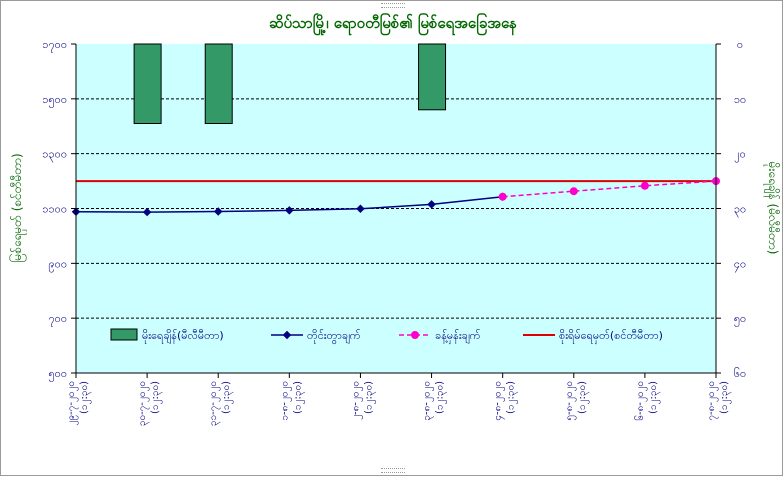 This screenshot has width=784, height=478. What do you see at coordinates (570, 401) in the screenshot?
I see `x-tick-date: ၅-၈-၂၀၂၀` at bounding box center [570, 401].